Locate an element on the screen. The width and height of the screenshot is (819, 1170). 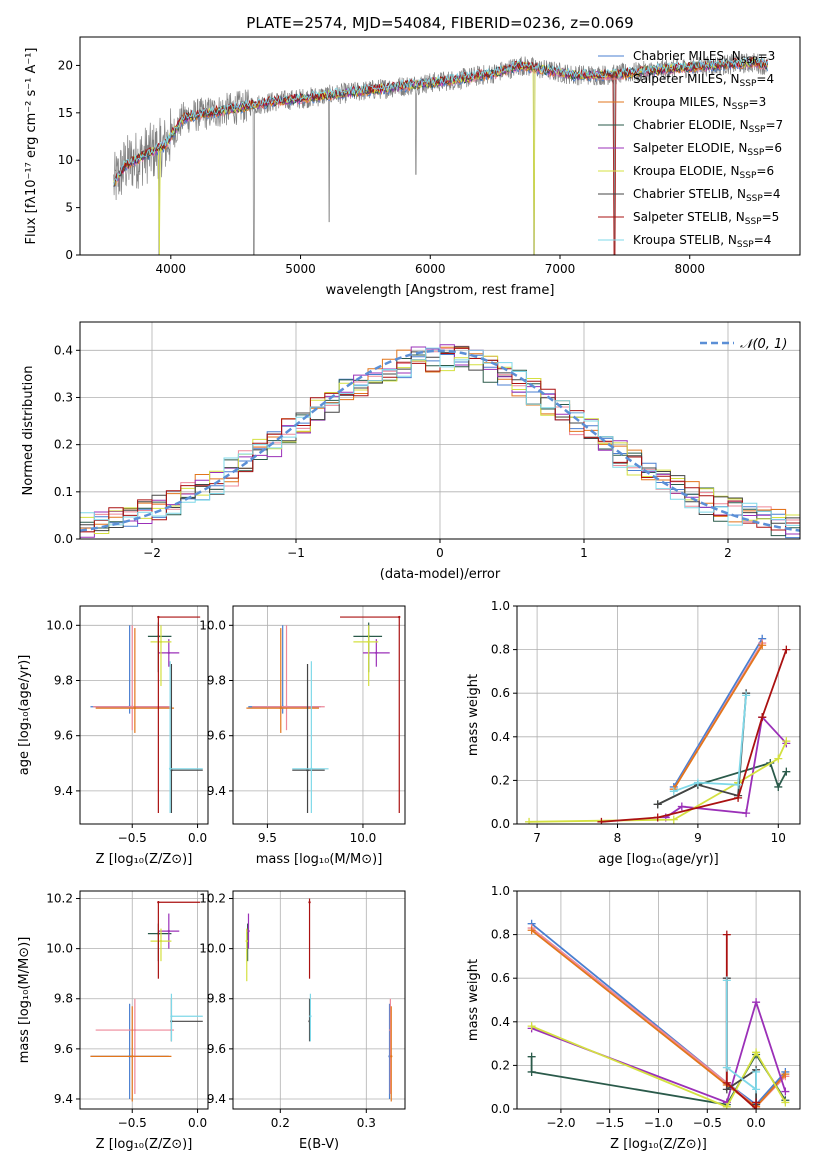
legend-suffix: =4 is located at coordinates (772, 194).